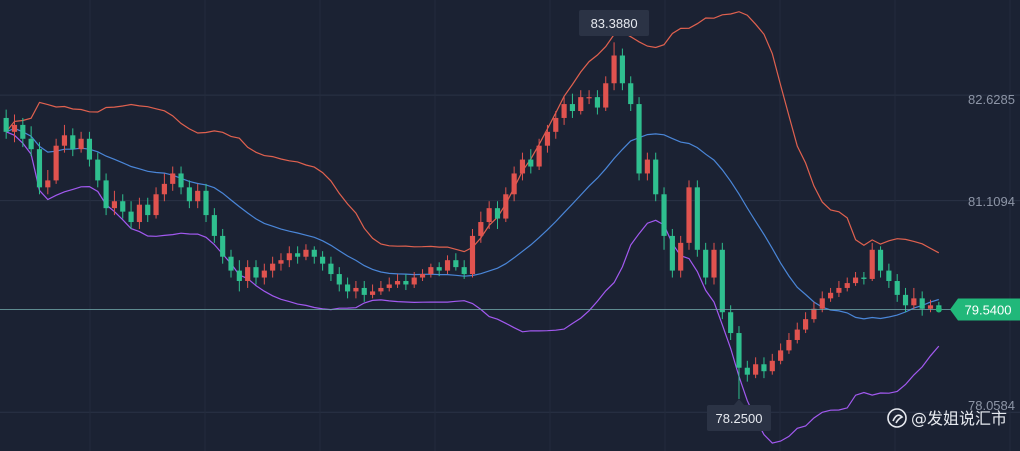 Image resolution: width=1020 pixels, height=451 pixels. What do you see at coordinates (897, 418) in the screenshot?
I see `weibo-style-icon` at bounding box center [897, 418].